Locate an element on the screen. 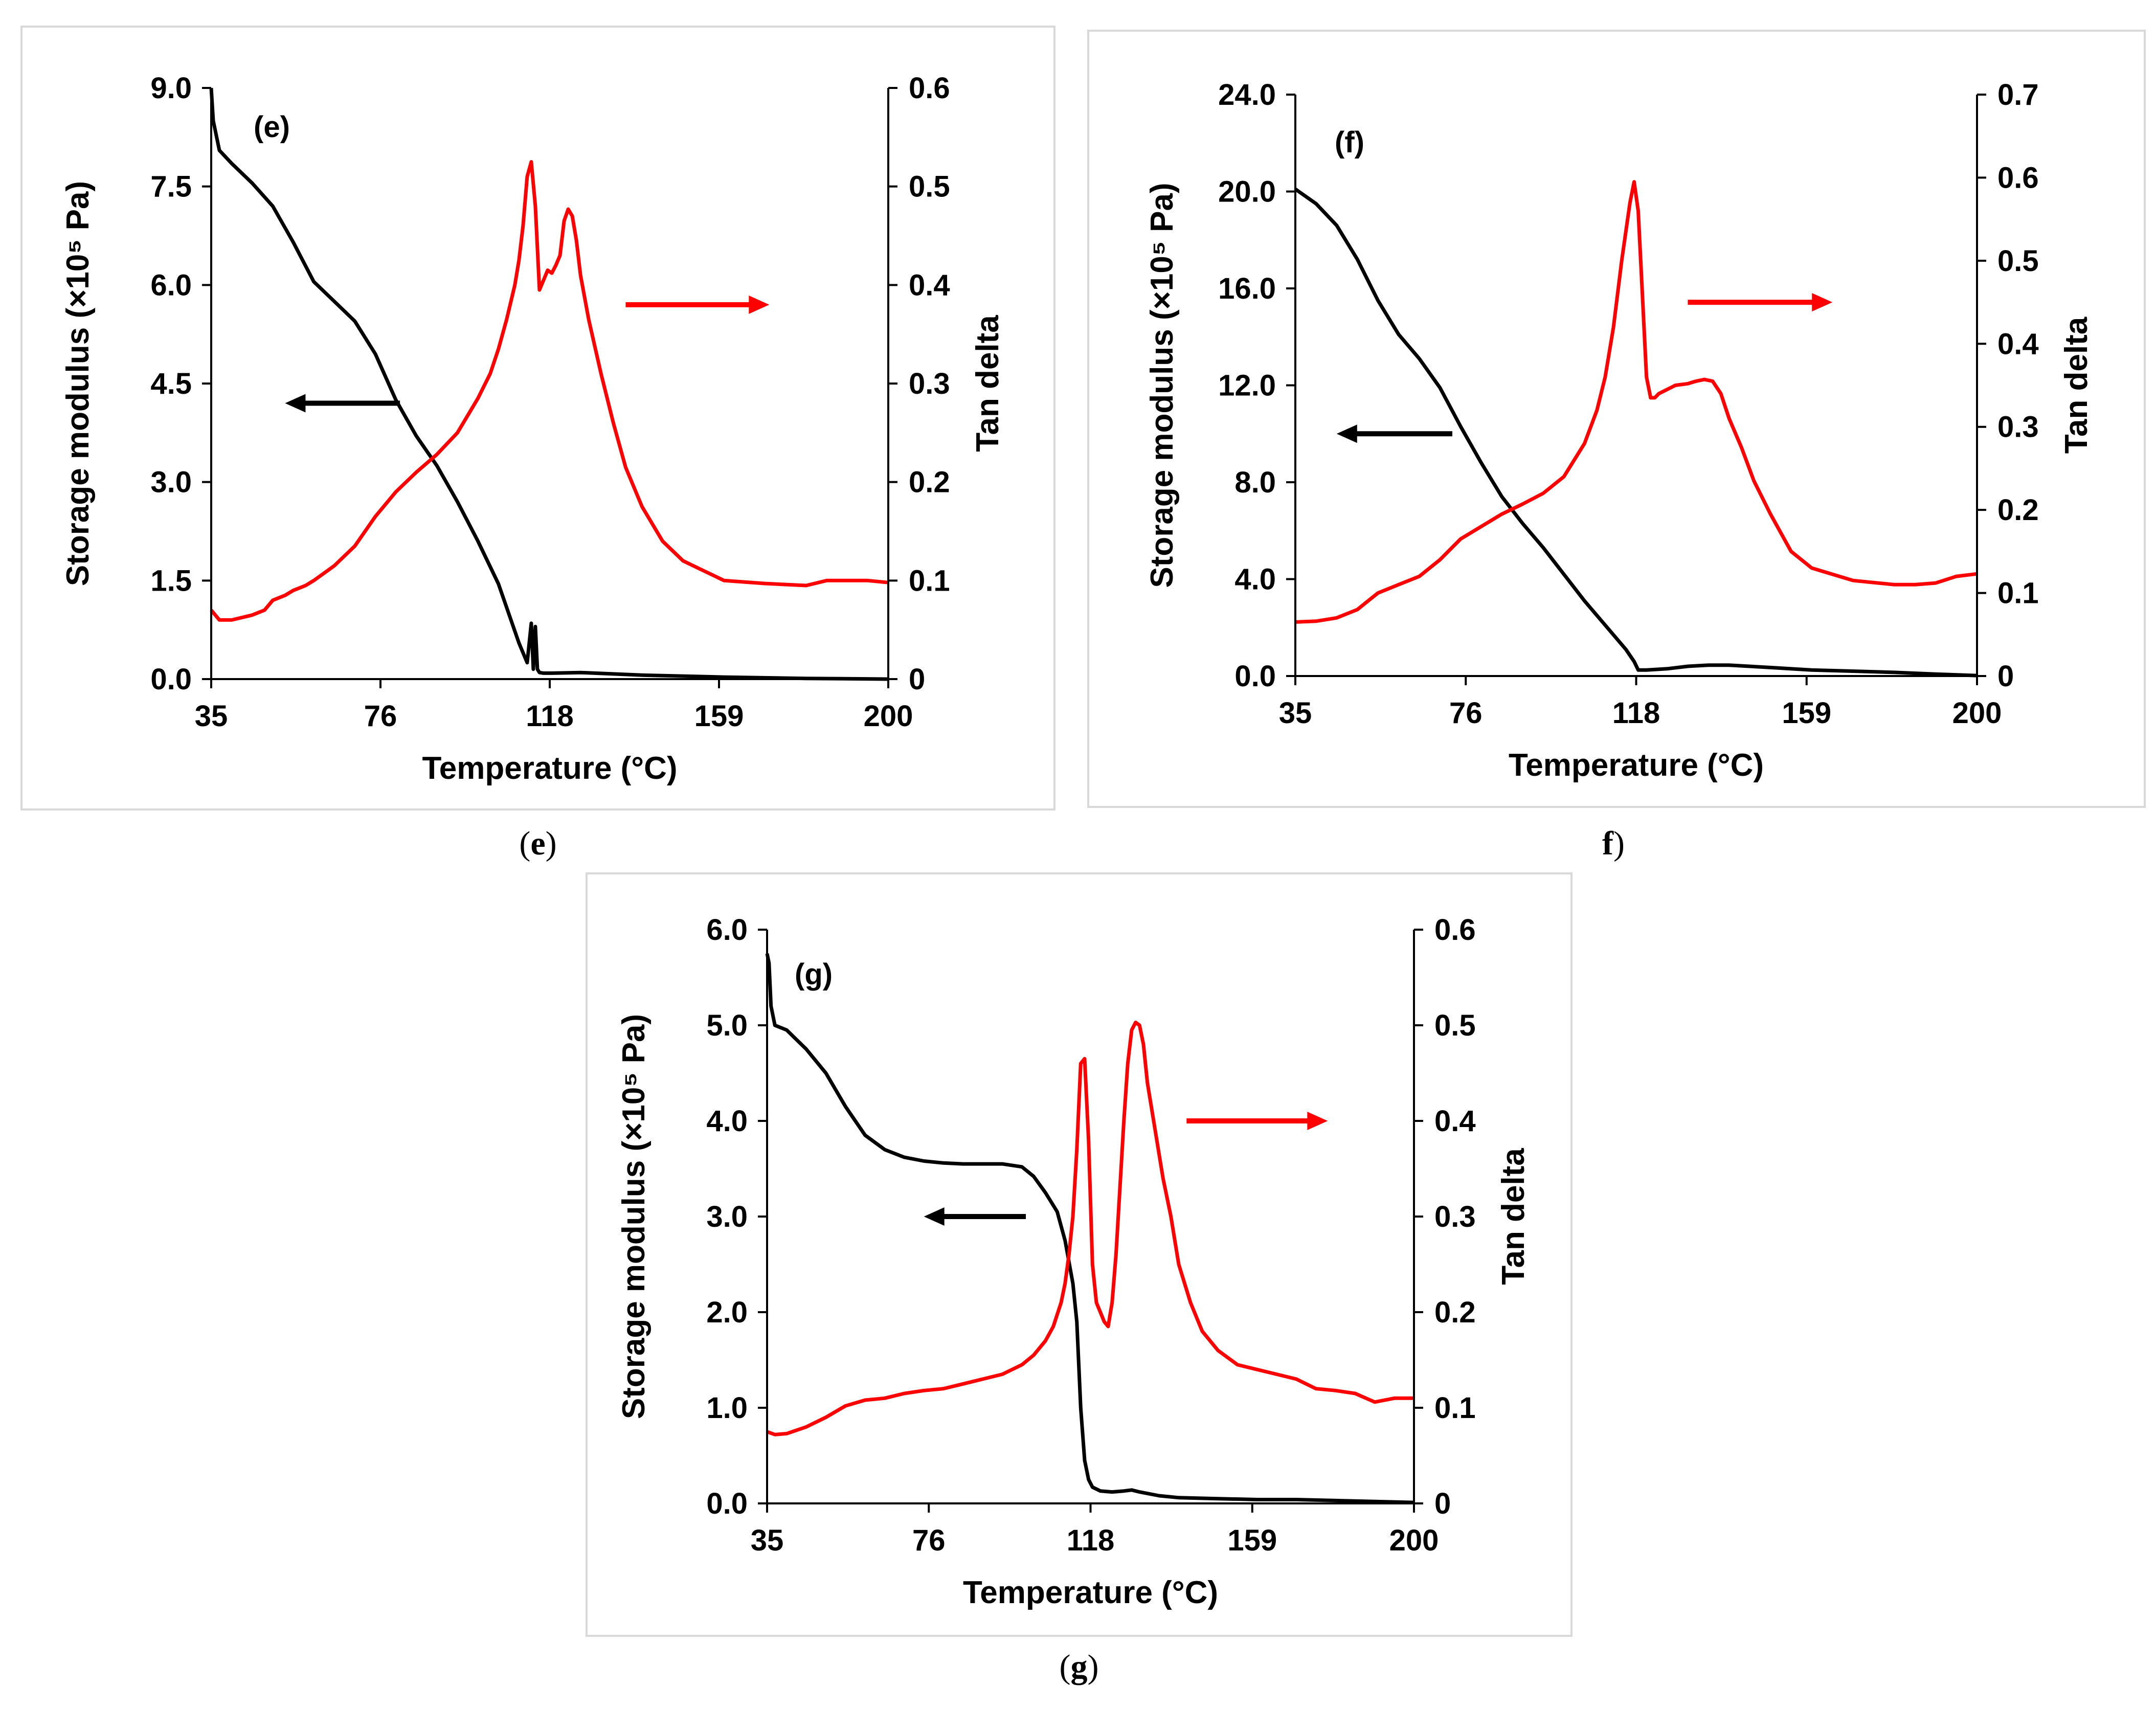  caption-e: (e) is located at coordinates (538, 843).